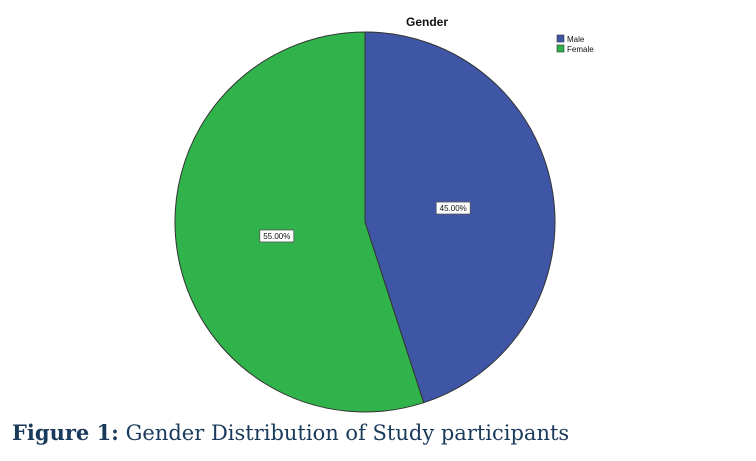  I want to click on chart-title: Gender, so click(427, 22).